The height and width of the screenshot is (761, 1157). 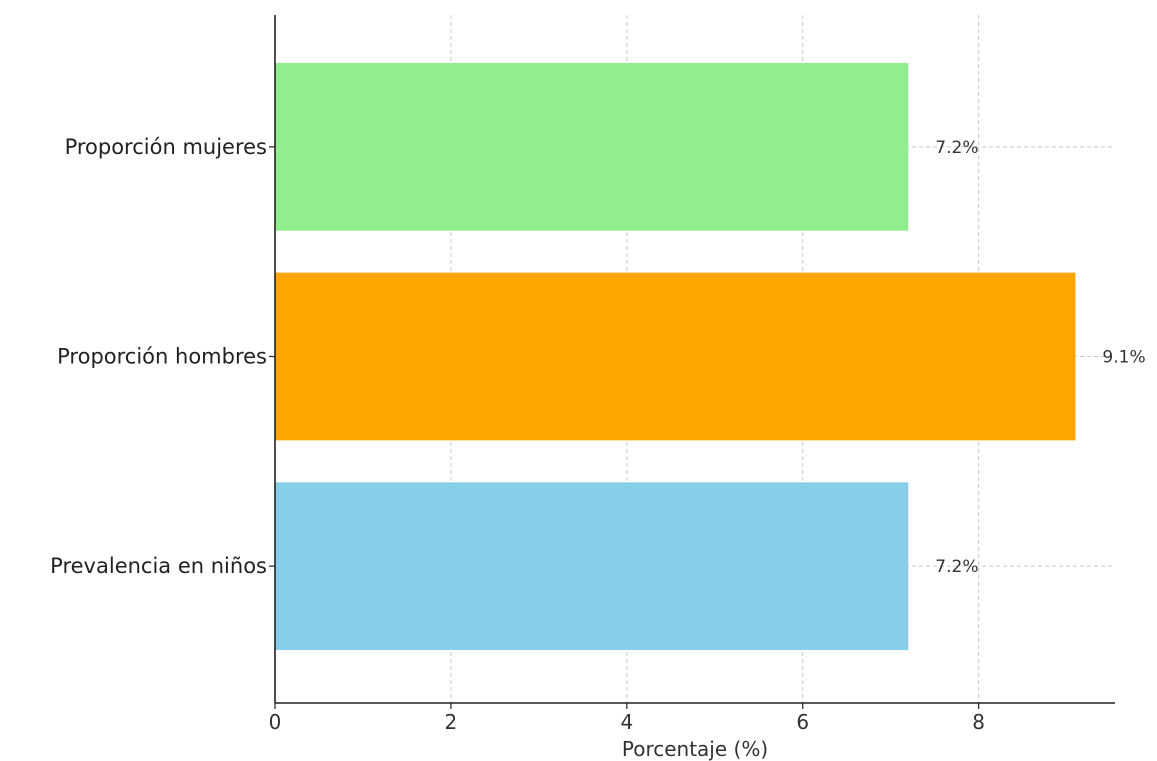 I want to click on data-label: 9.1%, so click(x=1123, y=358).